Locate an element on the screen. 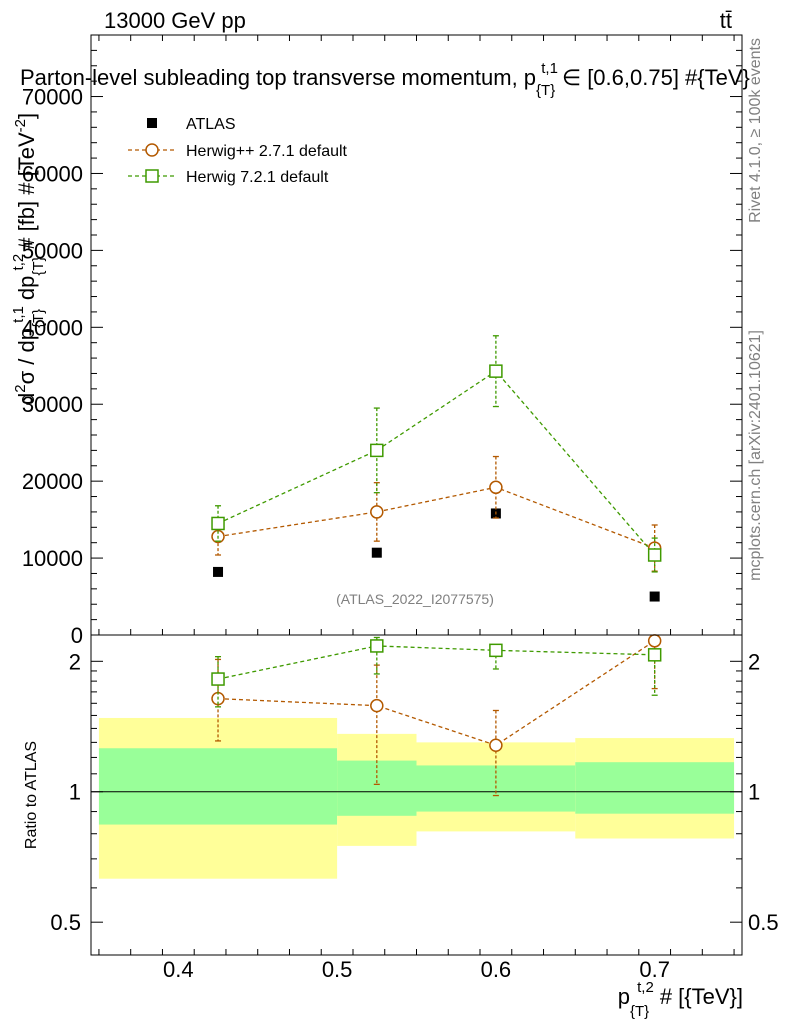 Image resolution: width=786 pixels, height=1024 pixels. ratio-y-tick-label: 2 is located at coordinates (75, 661).